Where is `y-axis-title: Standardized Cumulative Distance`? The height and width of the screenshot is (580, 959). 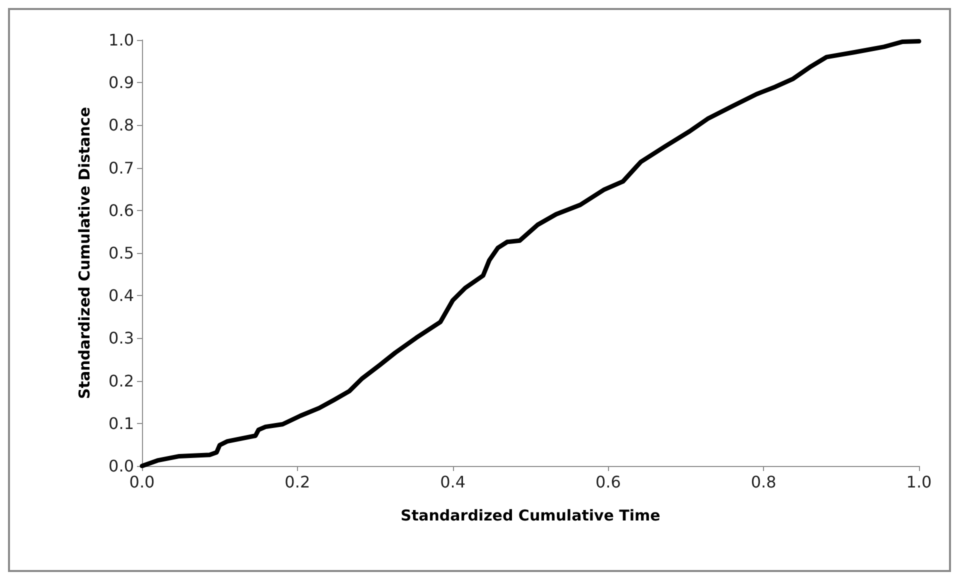
y-axis-title: Standardized Cumulative Distance is located at coordinates (85, 253).